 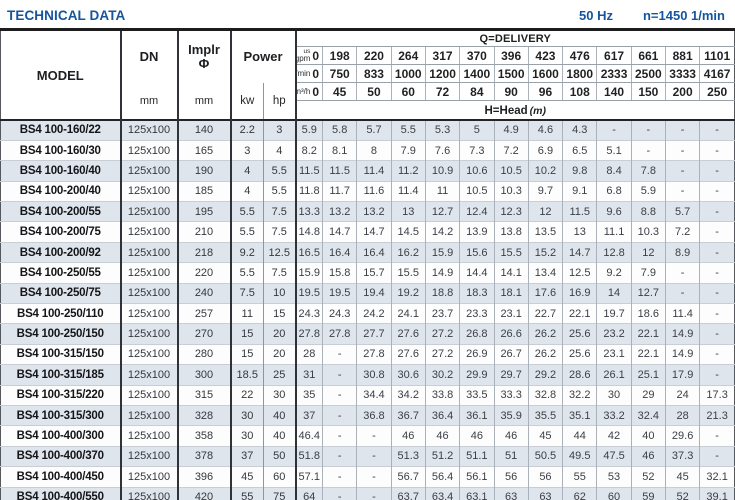 What do you see at coordinates (476, 191) in the screenshot?
I see `head-value-cell: 10.5` at bounding box center [476, 191].